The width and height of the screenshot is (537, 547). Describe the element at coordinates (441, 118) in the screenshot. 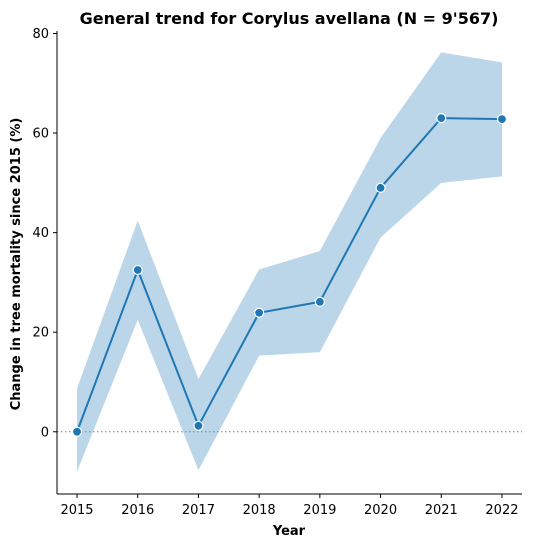

I see `data-point-2021` at that location.